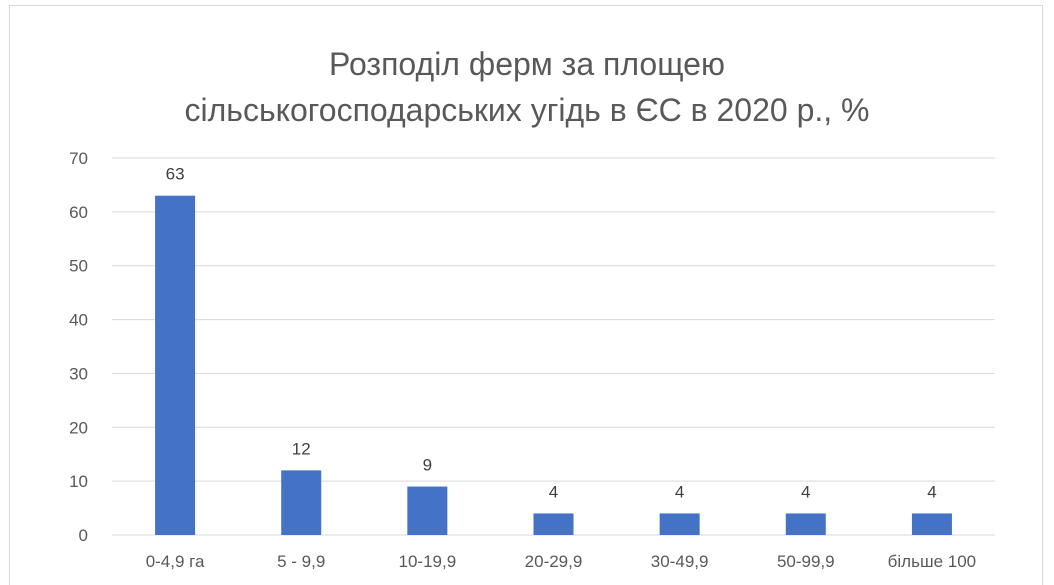  What do you see at coordinates (78, 427) in the screenshot?
I see `y-tick-label: 20` at bounding box center [78, 427].